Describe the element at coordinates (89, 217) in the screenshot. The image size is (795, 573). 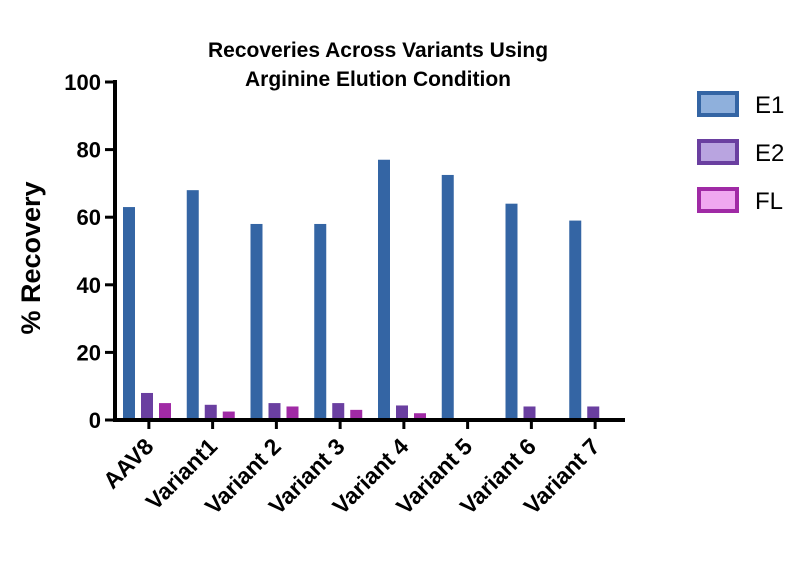
I see `y-tick-label: 60` at that location.